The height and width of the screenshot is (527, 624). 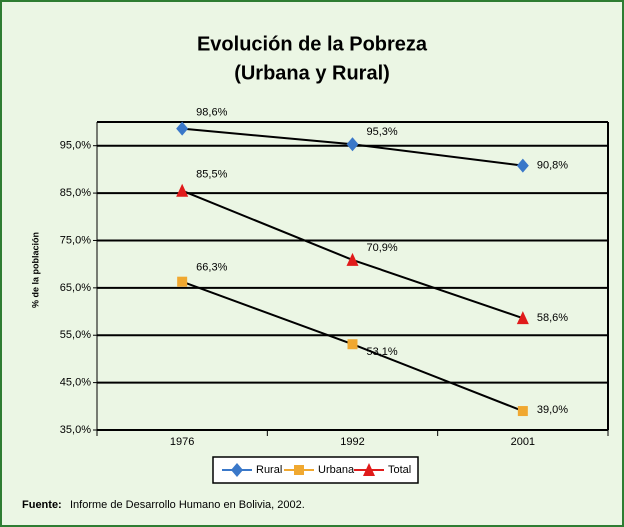 I want to click on data-label: 70,9%, so click(x=382, y=248).